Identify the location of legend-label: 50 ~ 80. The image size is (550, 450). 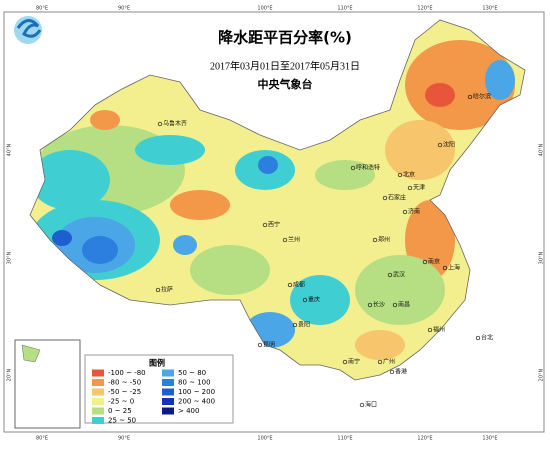
(192, 373).